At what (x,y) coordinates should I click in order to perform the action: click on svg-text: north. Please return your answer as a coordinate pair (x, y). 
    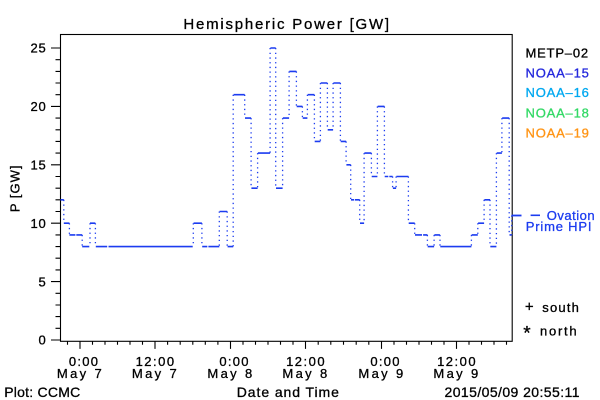
    Looking at the image, I should click on (559, 331).